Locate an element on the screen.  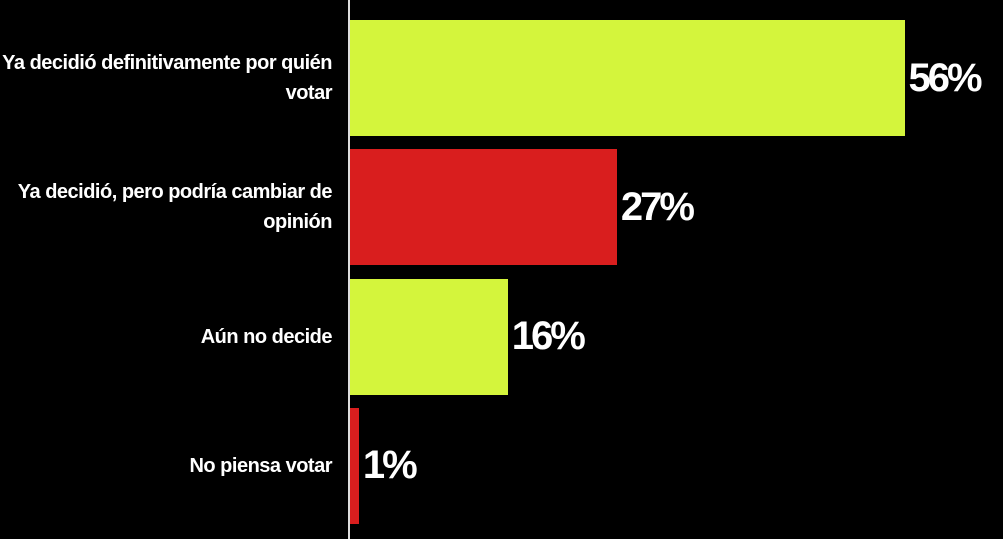
category-label: No piensa votar is located at coordinates (260, 465).